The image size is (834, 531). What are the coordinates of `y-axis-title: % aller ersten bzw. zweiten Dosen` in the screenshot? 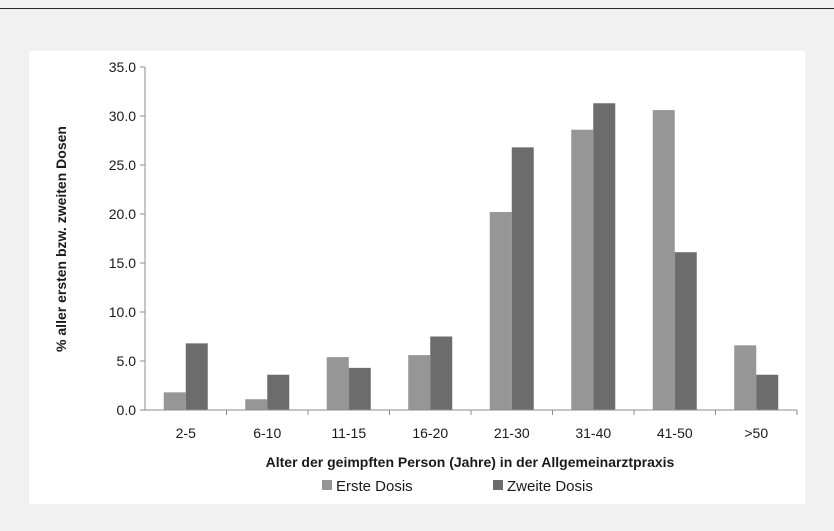 It's located at (61, 239).